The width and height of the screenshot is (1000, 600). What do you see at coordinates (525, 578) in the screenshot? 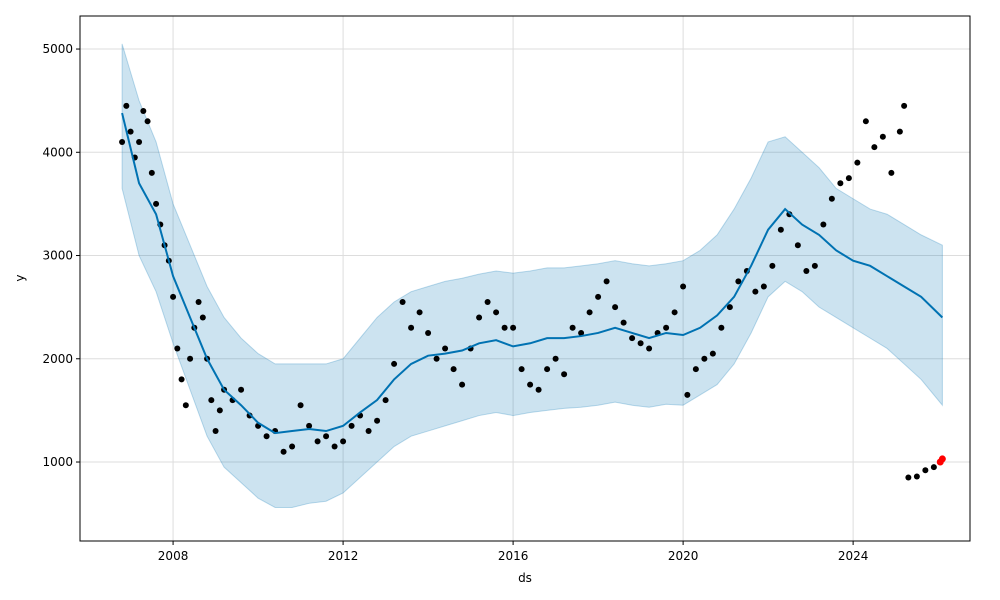
I see `x-axis-label: ds` at bounding box center [525, 578].